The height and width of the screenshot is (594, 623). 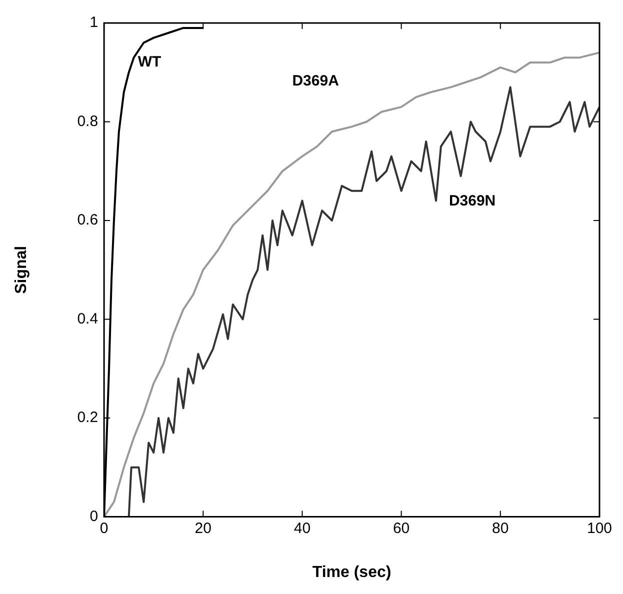 What do you see at coordinates (352, 572) in the screenshot?
I see `x-axis-title: Time (sec)` at bounding box center [352, 572].